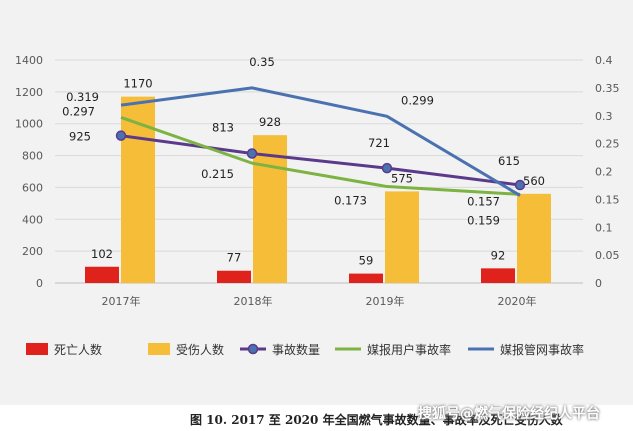 Image resolution: width=633 pixels, height=431 pixels. What do you see at coordinates (262, 62) in the screenshot?
I see `data-label: 0.35` at bounding box center [262, 62].